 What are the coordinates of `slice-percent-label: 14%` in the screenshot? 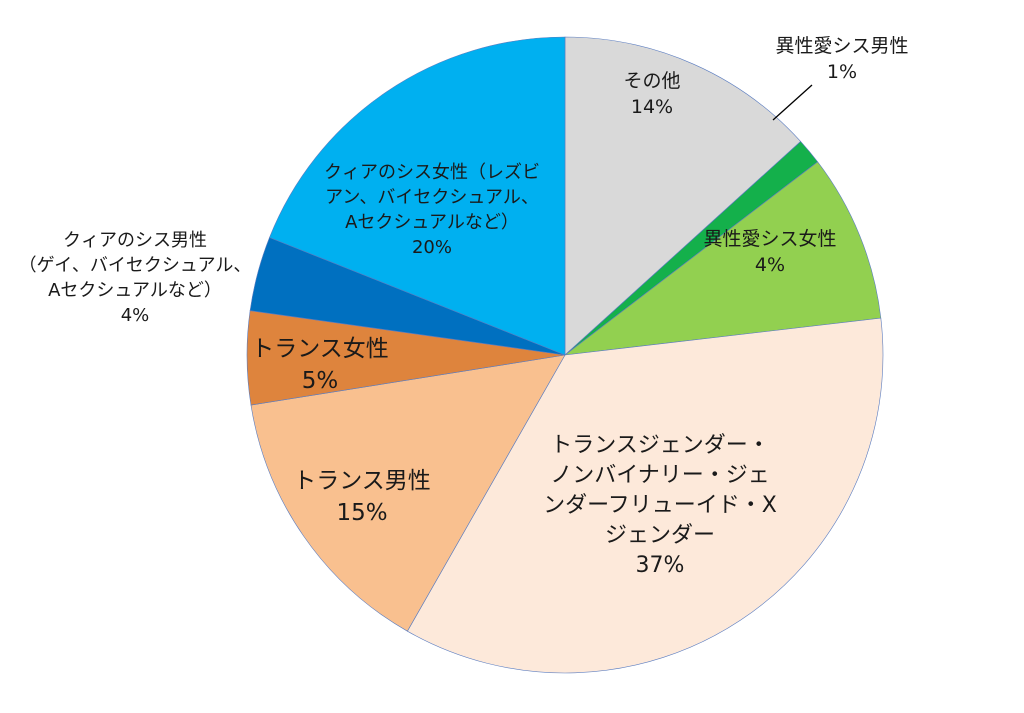 It's located at (652, 107).